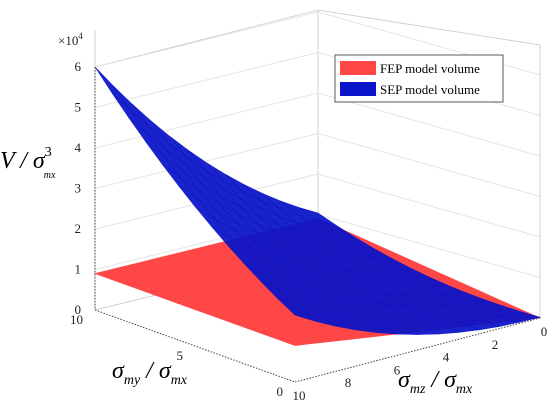 The image size is (550, 401). I want to click on z-tick-labels: 0 1 2 3 4 5 6, so click(78, 188).